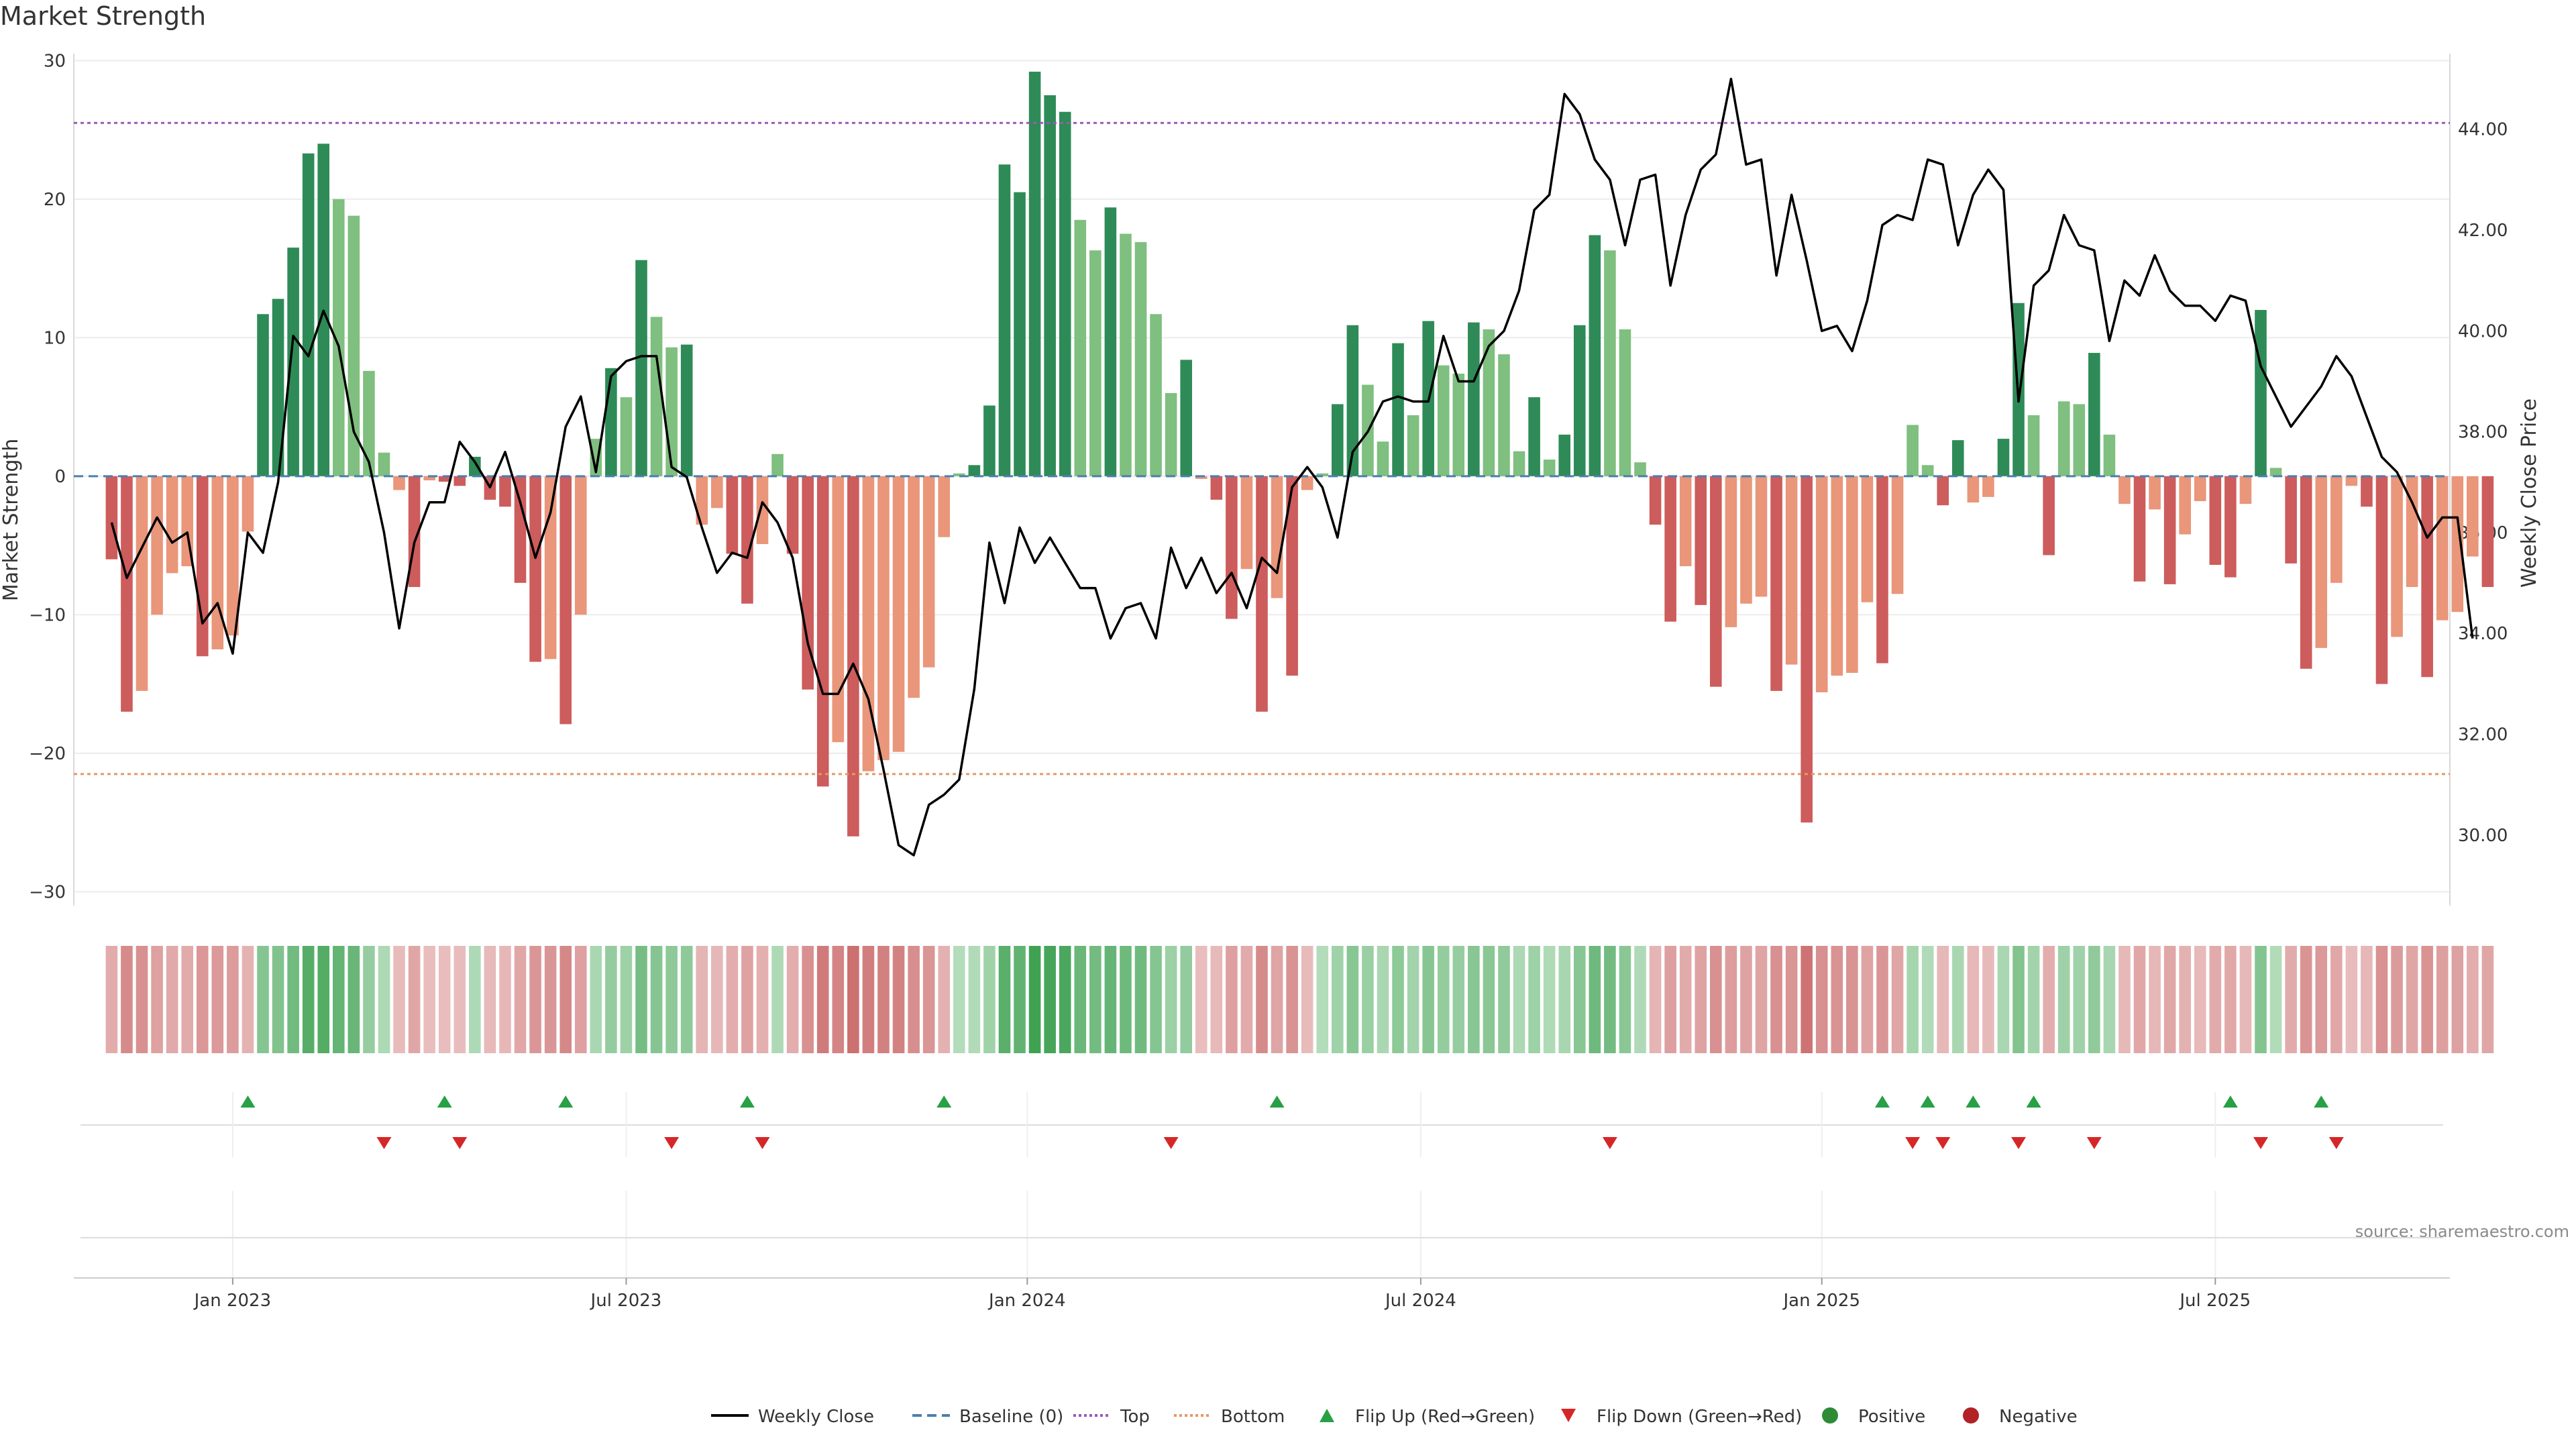  Describe the element at coordinates (2038, 1417) in the screenshot. I see `legend-label: Negative` at that location.